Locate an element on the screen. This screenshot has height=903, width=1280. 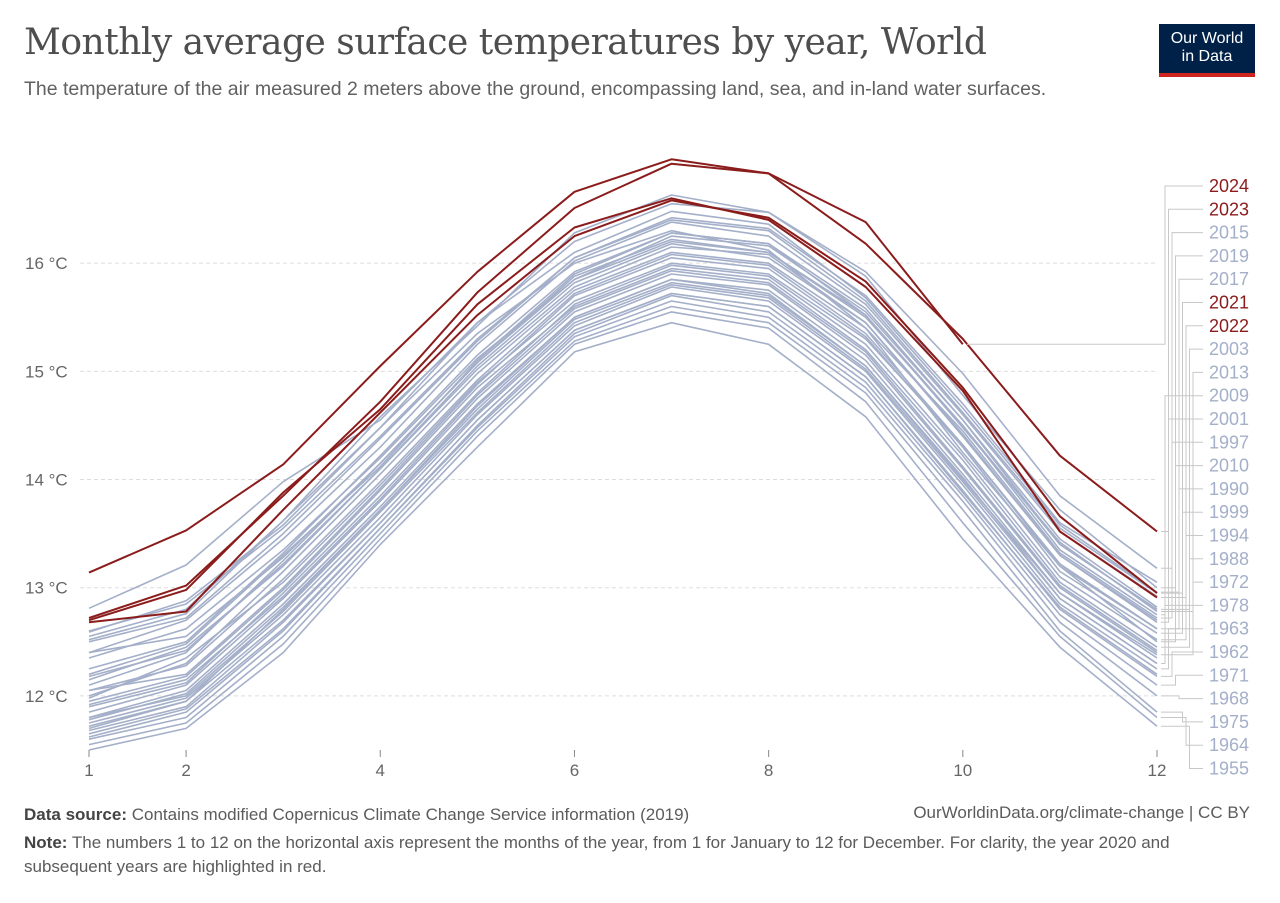
legend-label-2001: 2001 is located at coordinates (1229, 419).